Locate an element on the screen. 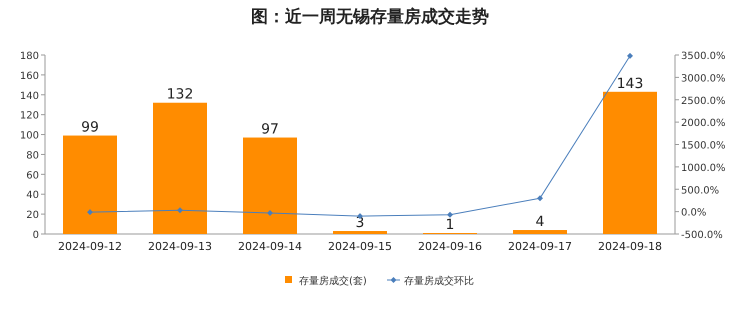 The height and width of the screenshot is (312, 740). y-tick-label: 180 is located at coordinates (29, 56).